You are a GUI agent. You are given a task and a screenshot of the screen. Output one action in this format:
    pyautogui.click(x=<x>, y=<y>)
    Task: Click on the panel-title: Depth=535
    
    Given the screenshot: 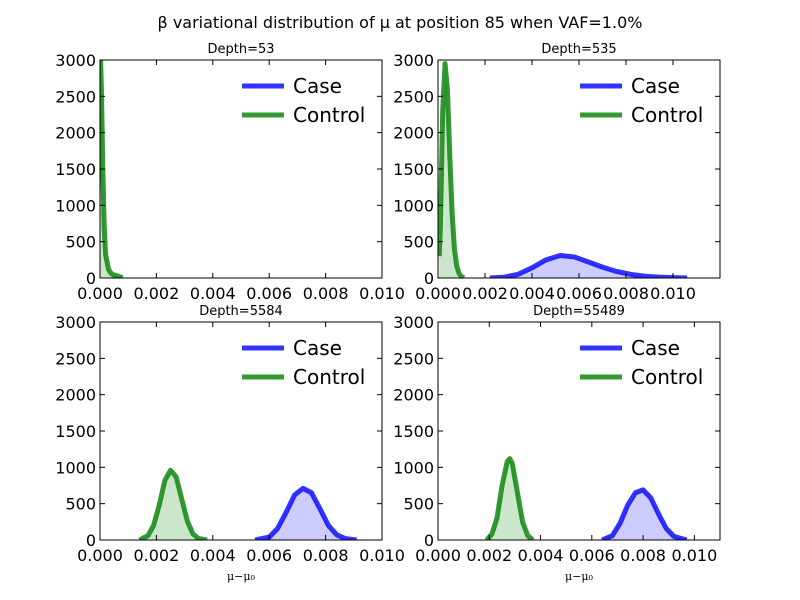 What is the action you would take?
    pyautogui.click(x=578, y=49)
    